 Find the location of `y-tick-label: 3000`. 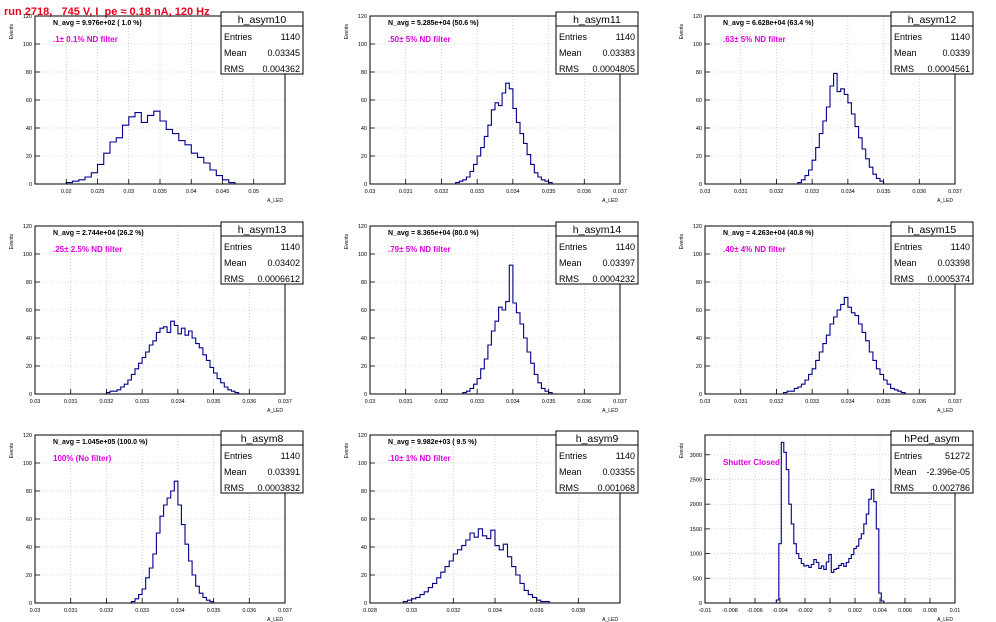

y-tick-label: 3000 is located at coordinates (696, 456).